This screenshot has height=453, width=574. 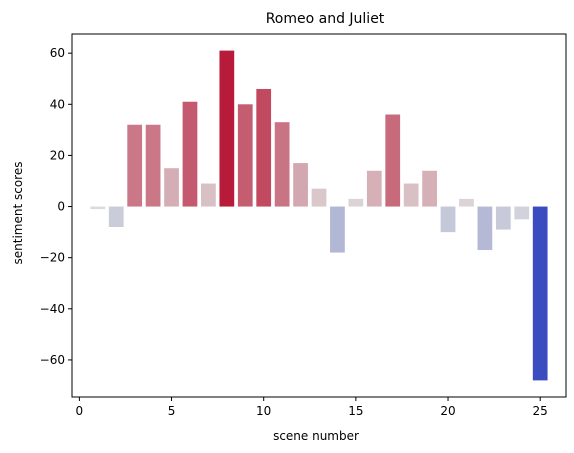 What do you see at coordinates (263, 411) in the screenshot?
I see `x-tick-label: 10` at bounding box center [263, 411].